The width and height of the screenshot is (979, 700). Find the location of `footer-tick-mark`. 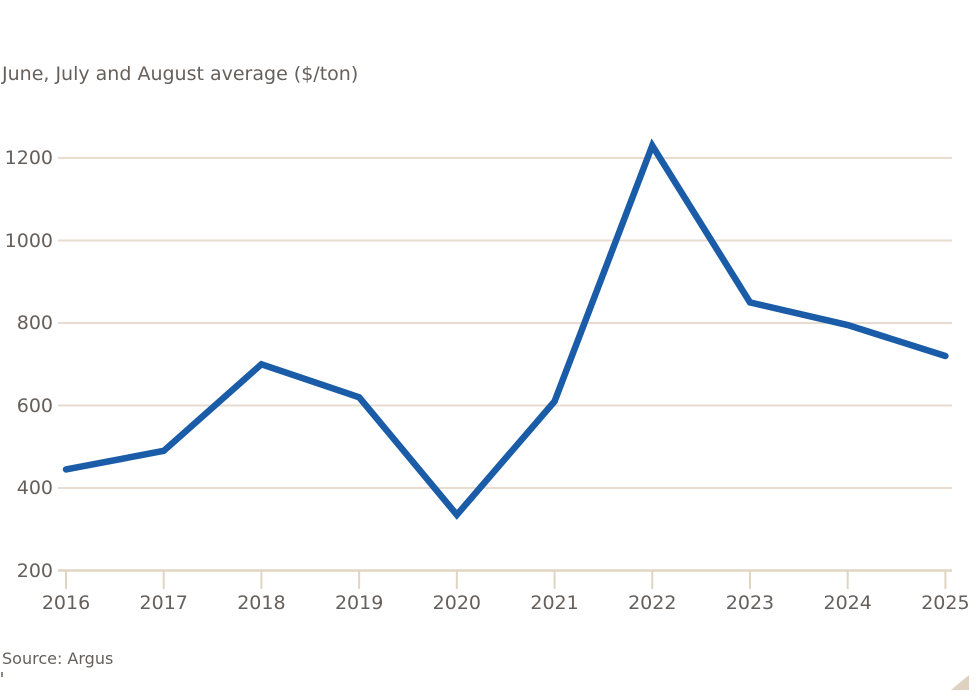

footer-tick-mark is located at coordinates (2, 674).